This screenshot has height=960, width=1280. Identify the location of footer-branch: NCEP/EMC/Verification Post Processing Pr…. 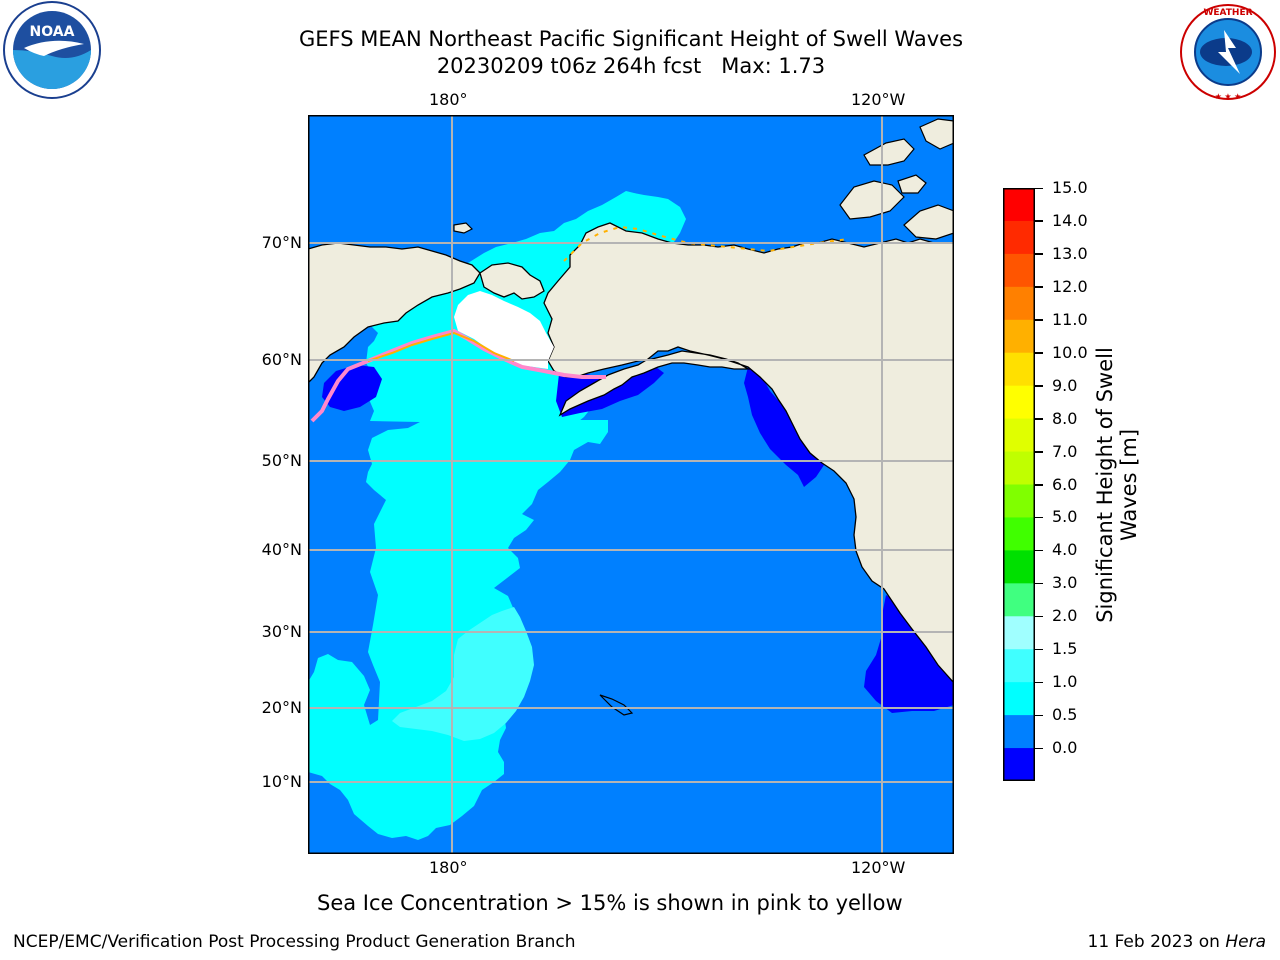
(294, 942).